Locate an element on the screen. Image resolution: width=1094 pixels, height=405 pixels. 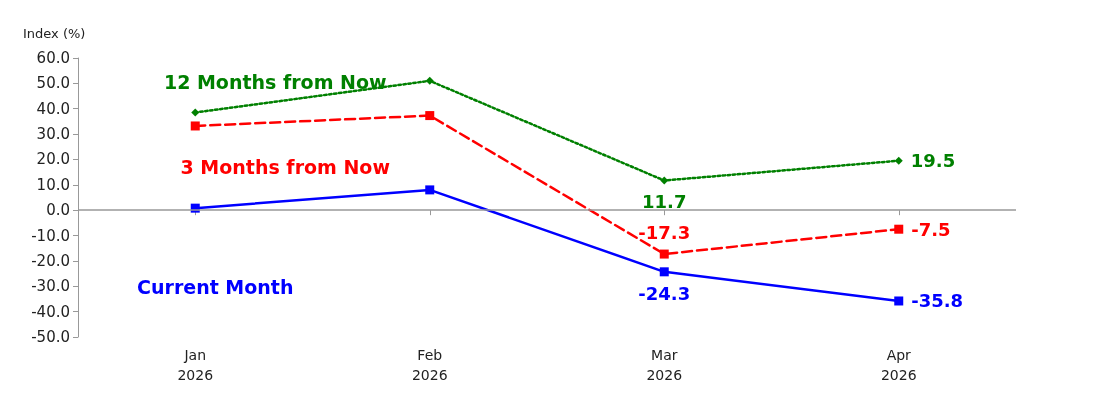
y-tick-label: 60.0 is located at coordinates (53, 58).